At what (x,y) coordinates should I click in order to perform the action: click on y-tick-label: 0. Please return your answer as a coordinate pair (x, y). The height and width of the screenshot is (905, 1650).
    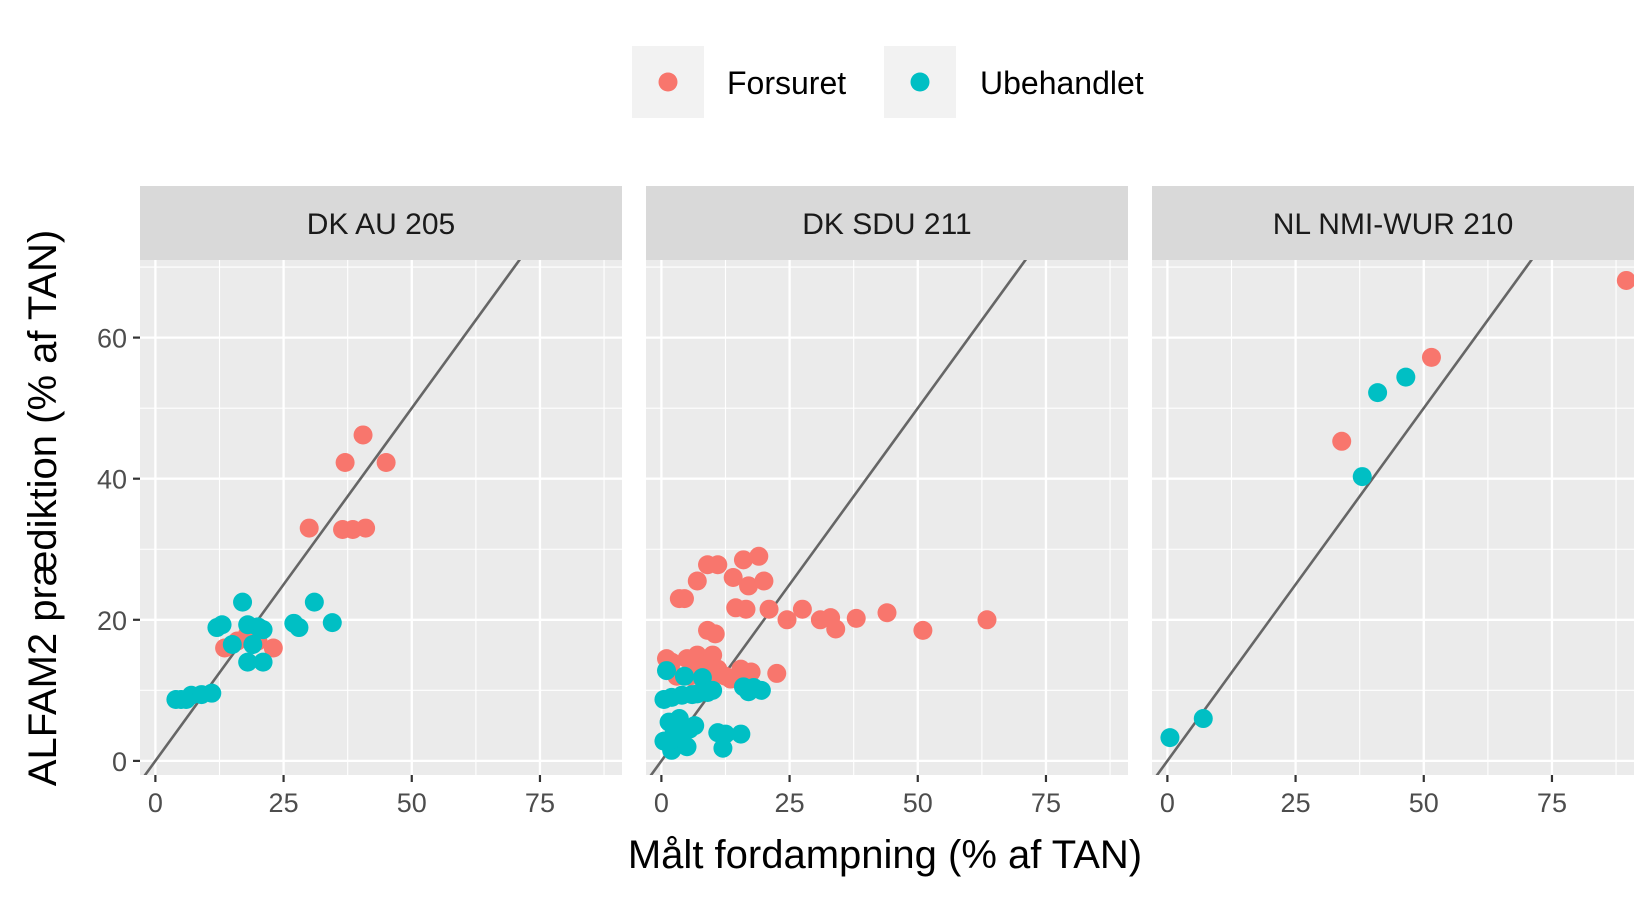
    Looking at the image, I should click on (119, 762).